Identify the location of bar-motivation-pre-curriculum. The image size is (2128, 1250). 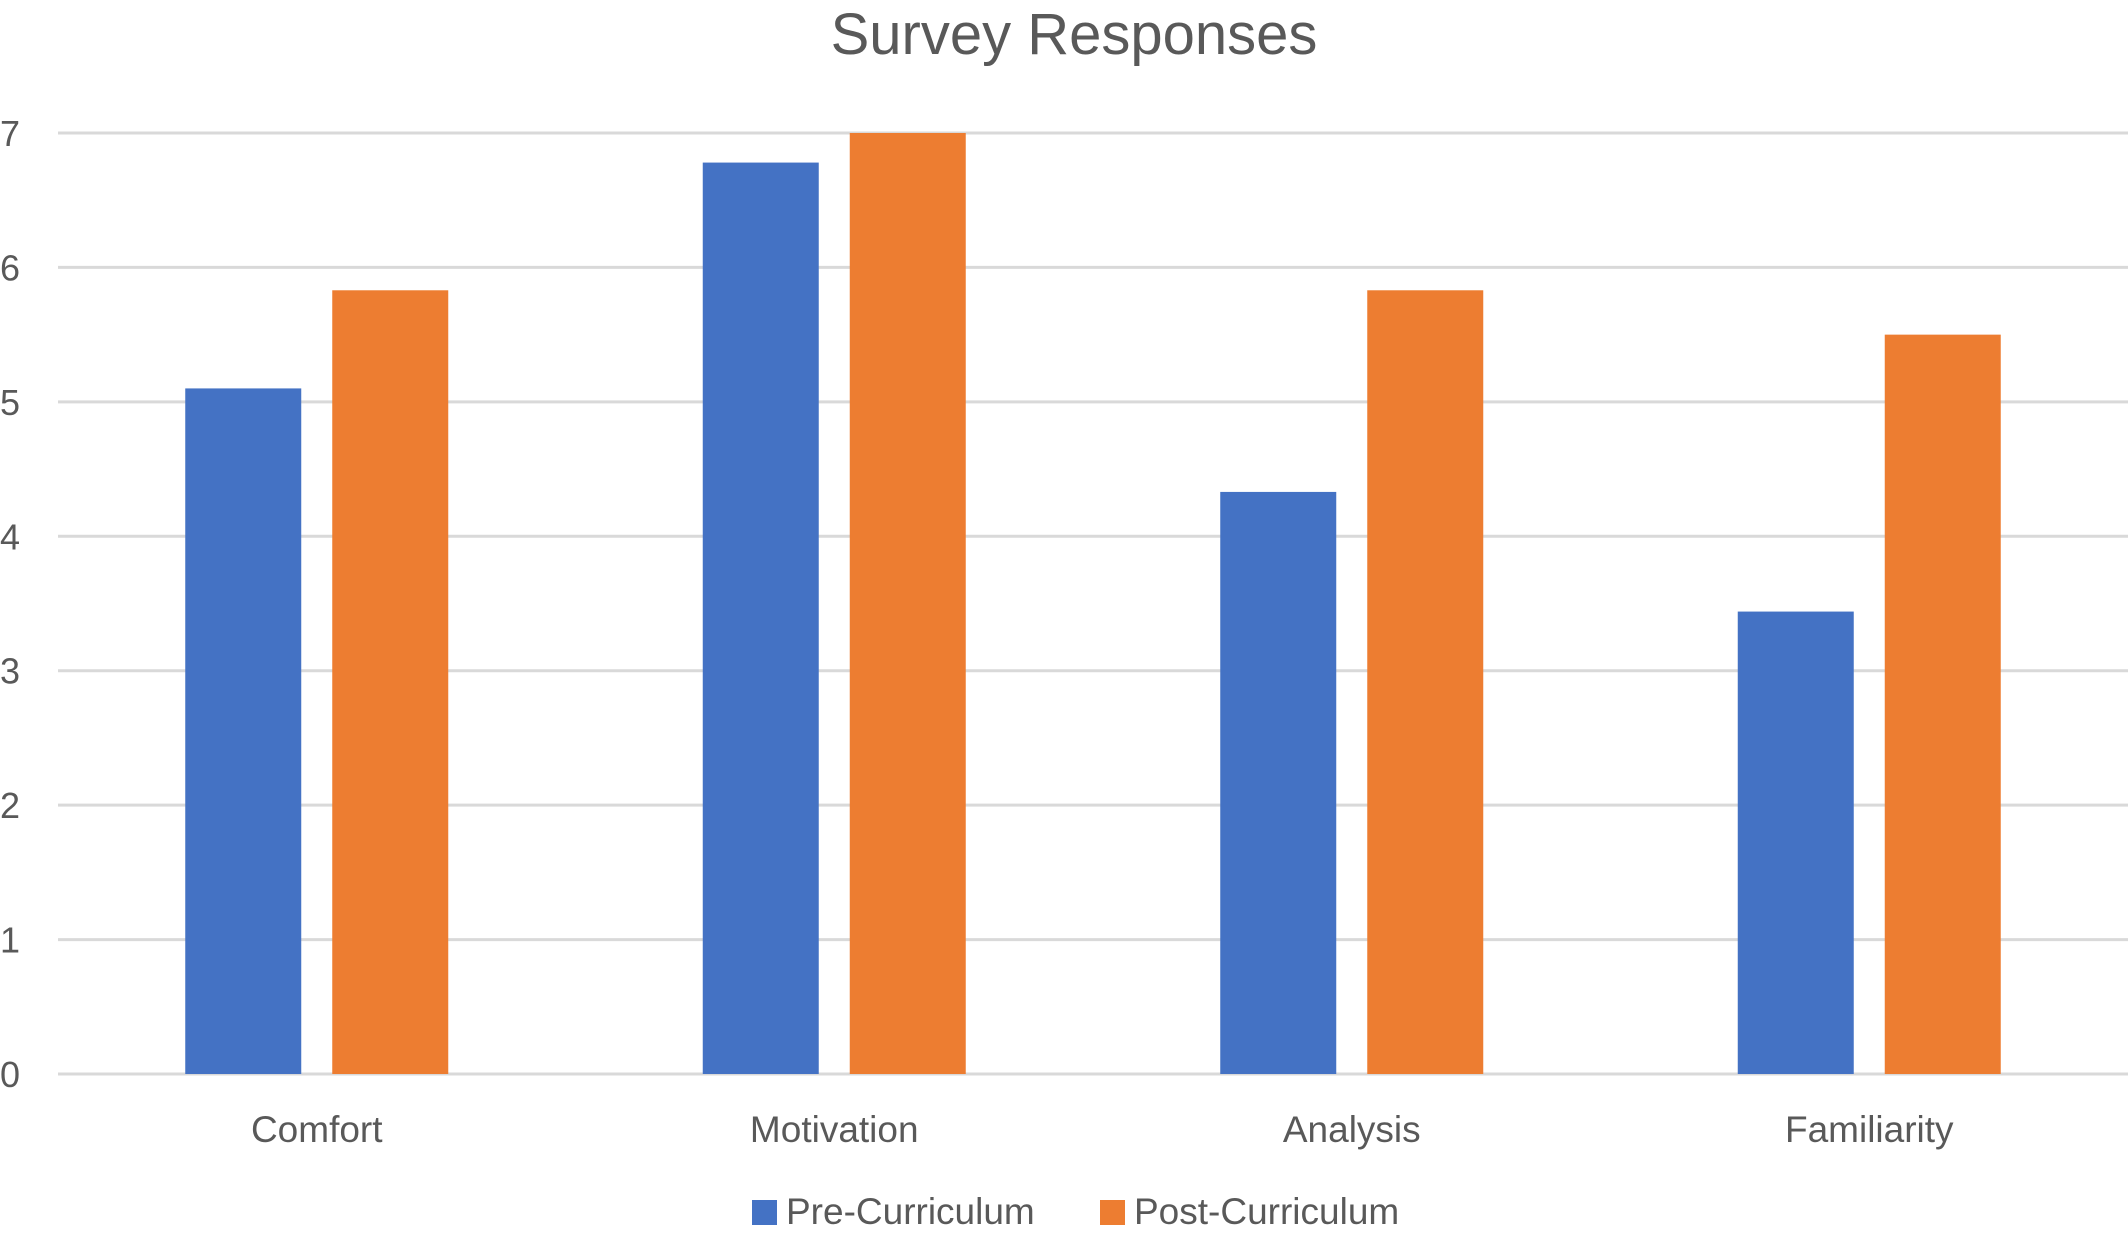
(760, 618).